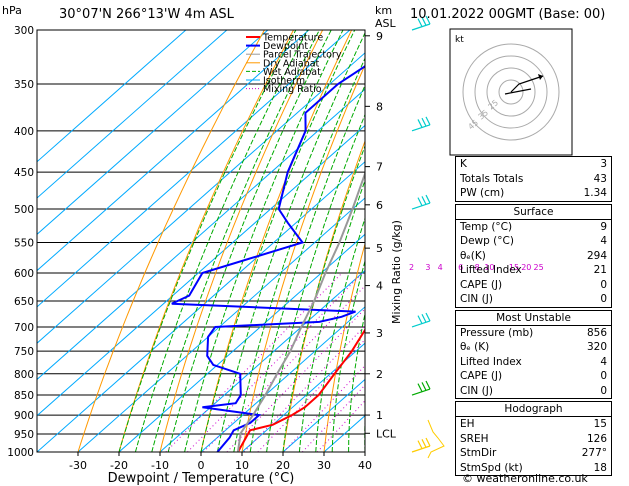 Image resolution: width=629 pixels, height=486 pixels. Describe the element at coordinates (292, 38) in the screenshot. I see `legend-entry: Temperature` at that location.